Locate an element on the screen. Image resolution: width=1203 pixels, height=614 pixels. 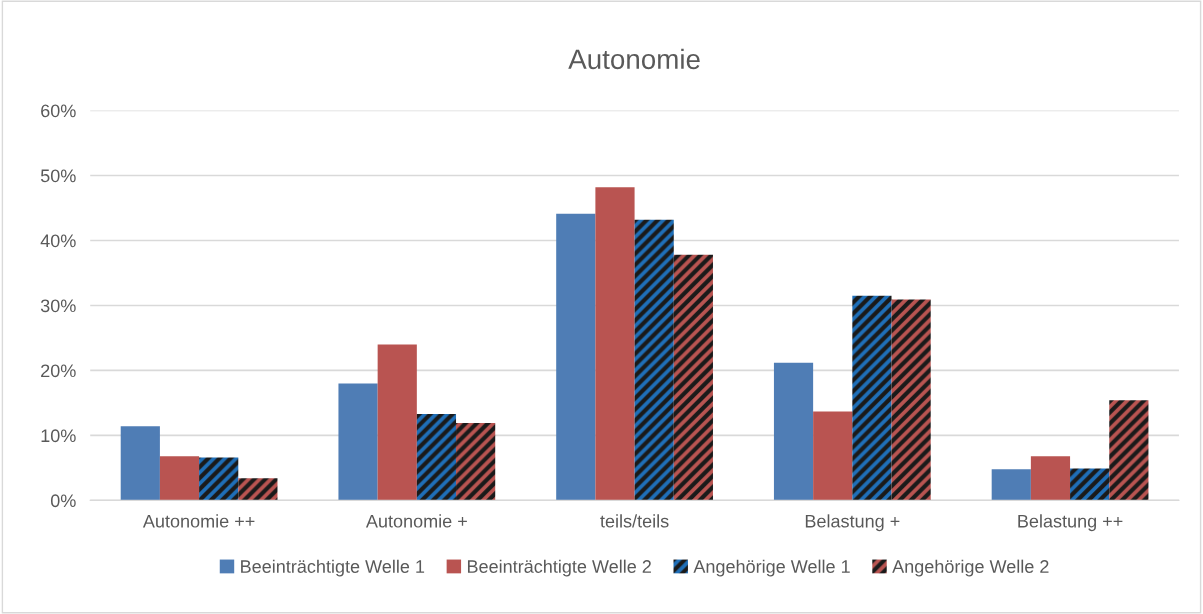
legend-label: Beeinträchtigte Welle 2 is located at coordinates (559, 568).